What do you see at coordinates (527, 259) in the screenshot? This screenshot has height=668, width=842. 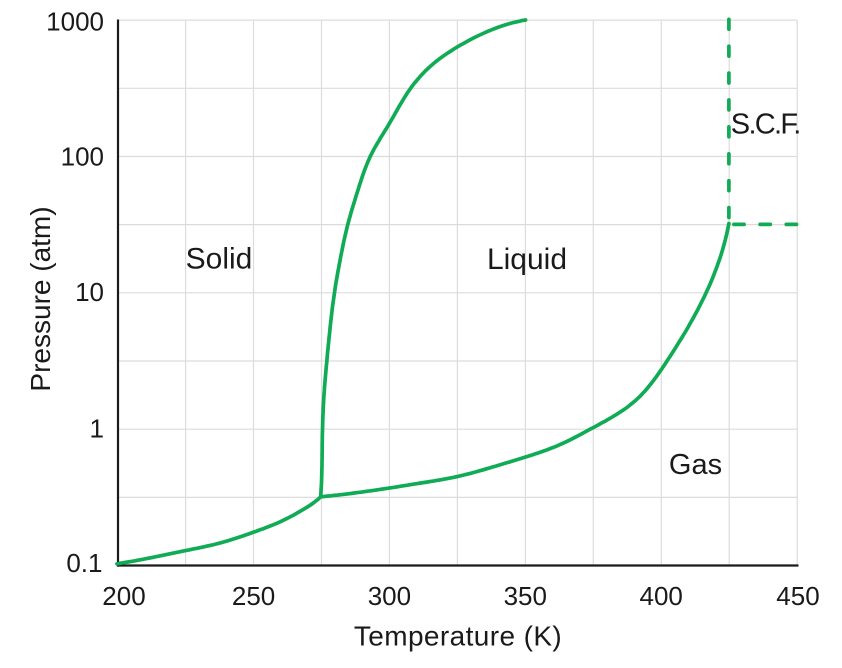 I see `svg-text: Liquid` at bounding box center [527, 259].